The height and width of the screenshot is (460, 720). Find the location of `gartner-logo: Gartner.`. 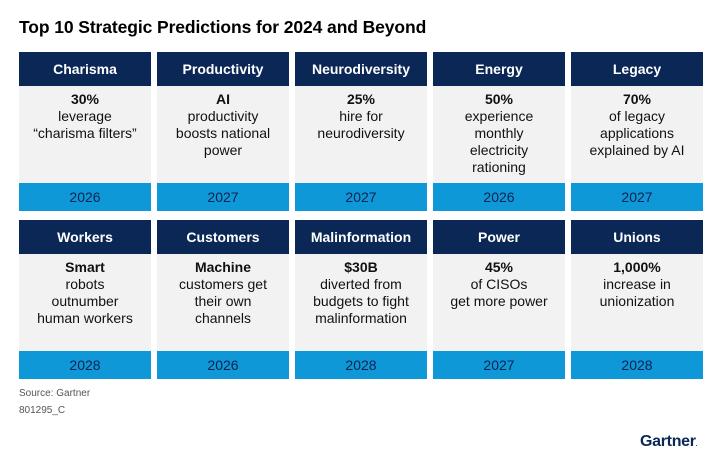

gartner-logo: Gartner. is located at coordinates (668, 442).